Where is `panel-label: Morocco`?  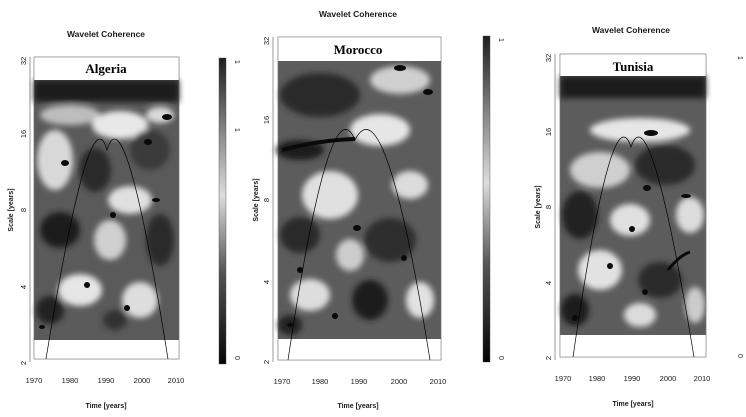 panel-label: Morocco is located at coordinates (358, 49).